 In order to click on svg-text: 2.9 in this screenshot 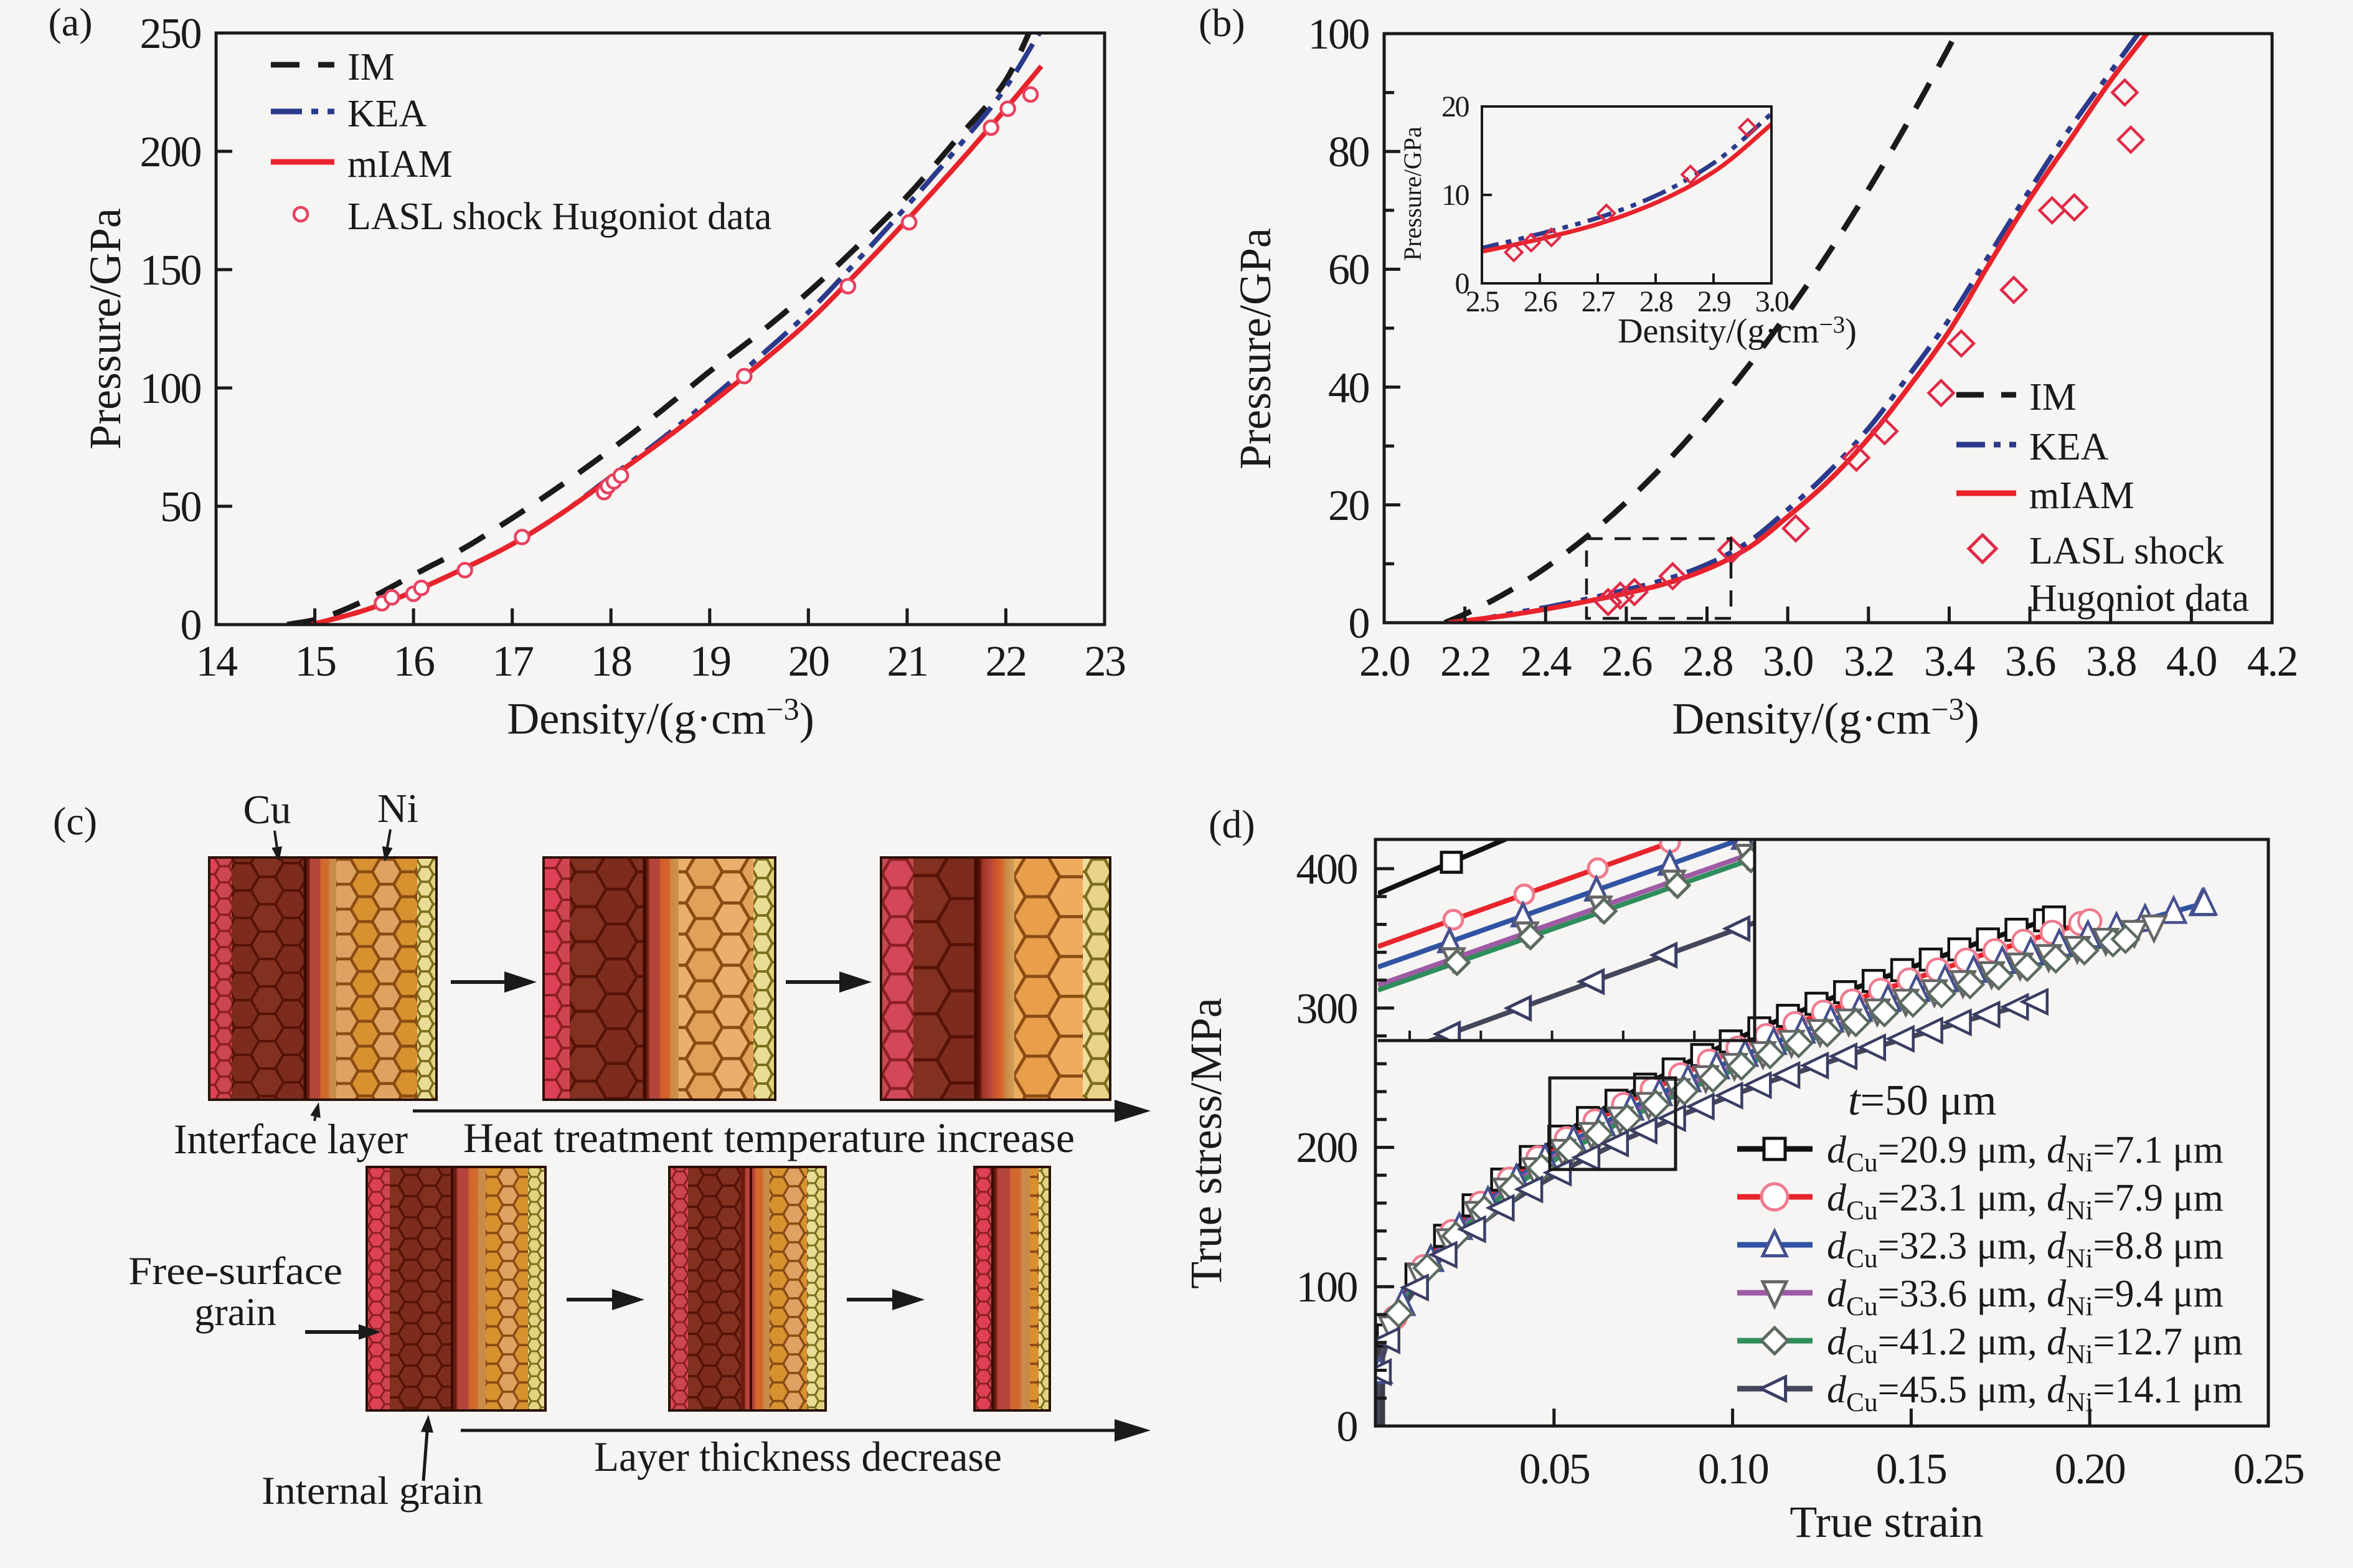, I will do `click(1714, 301)`.